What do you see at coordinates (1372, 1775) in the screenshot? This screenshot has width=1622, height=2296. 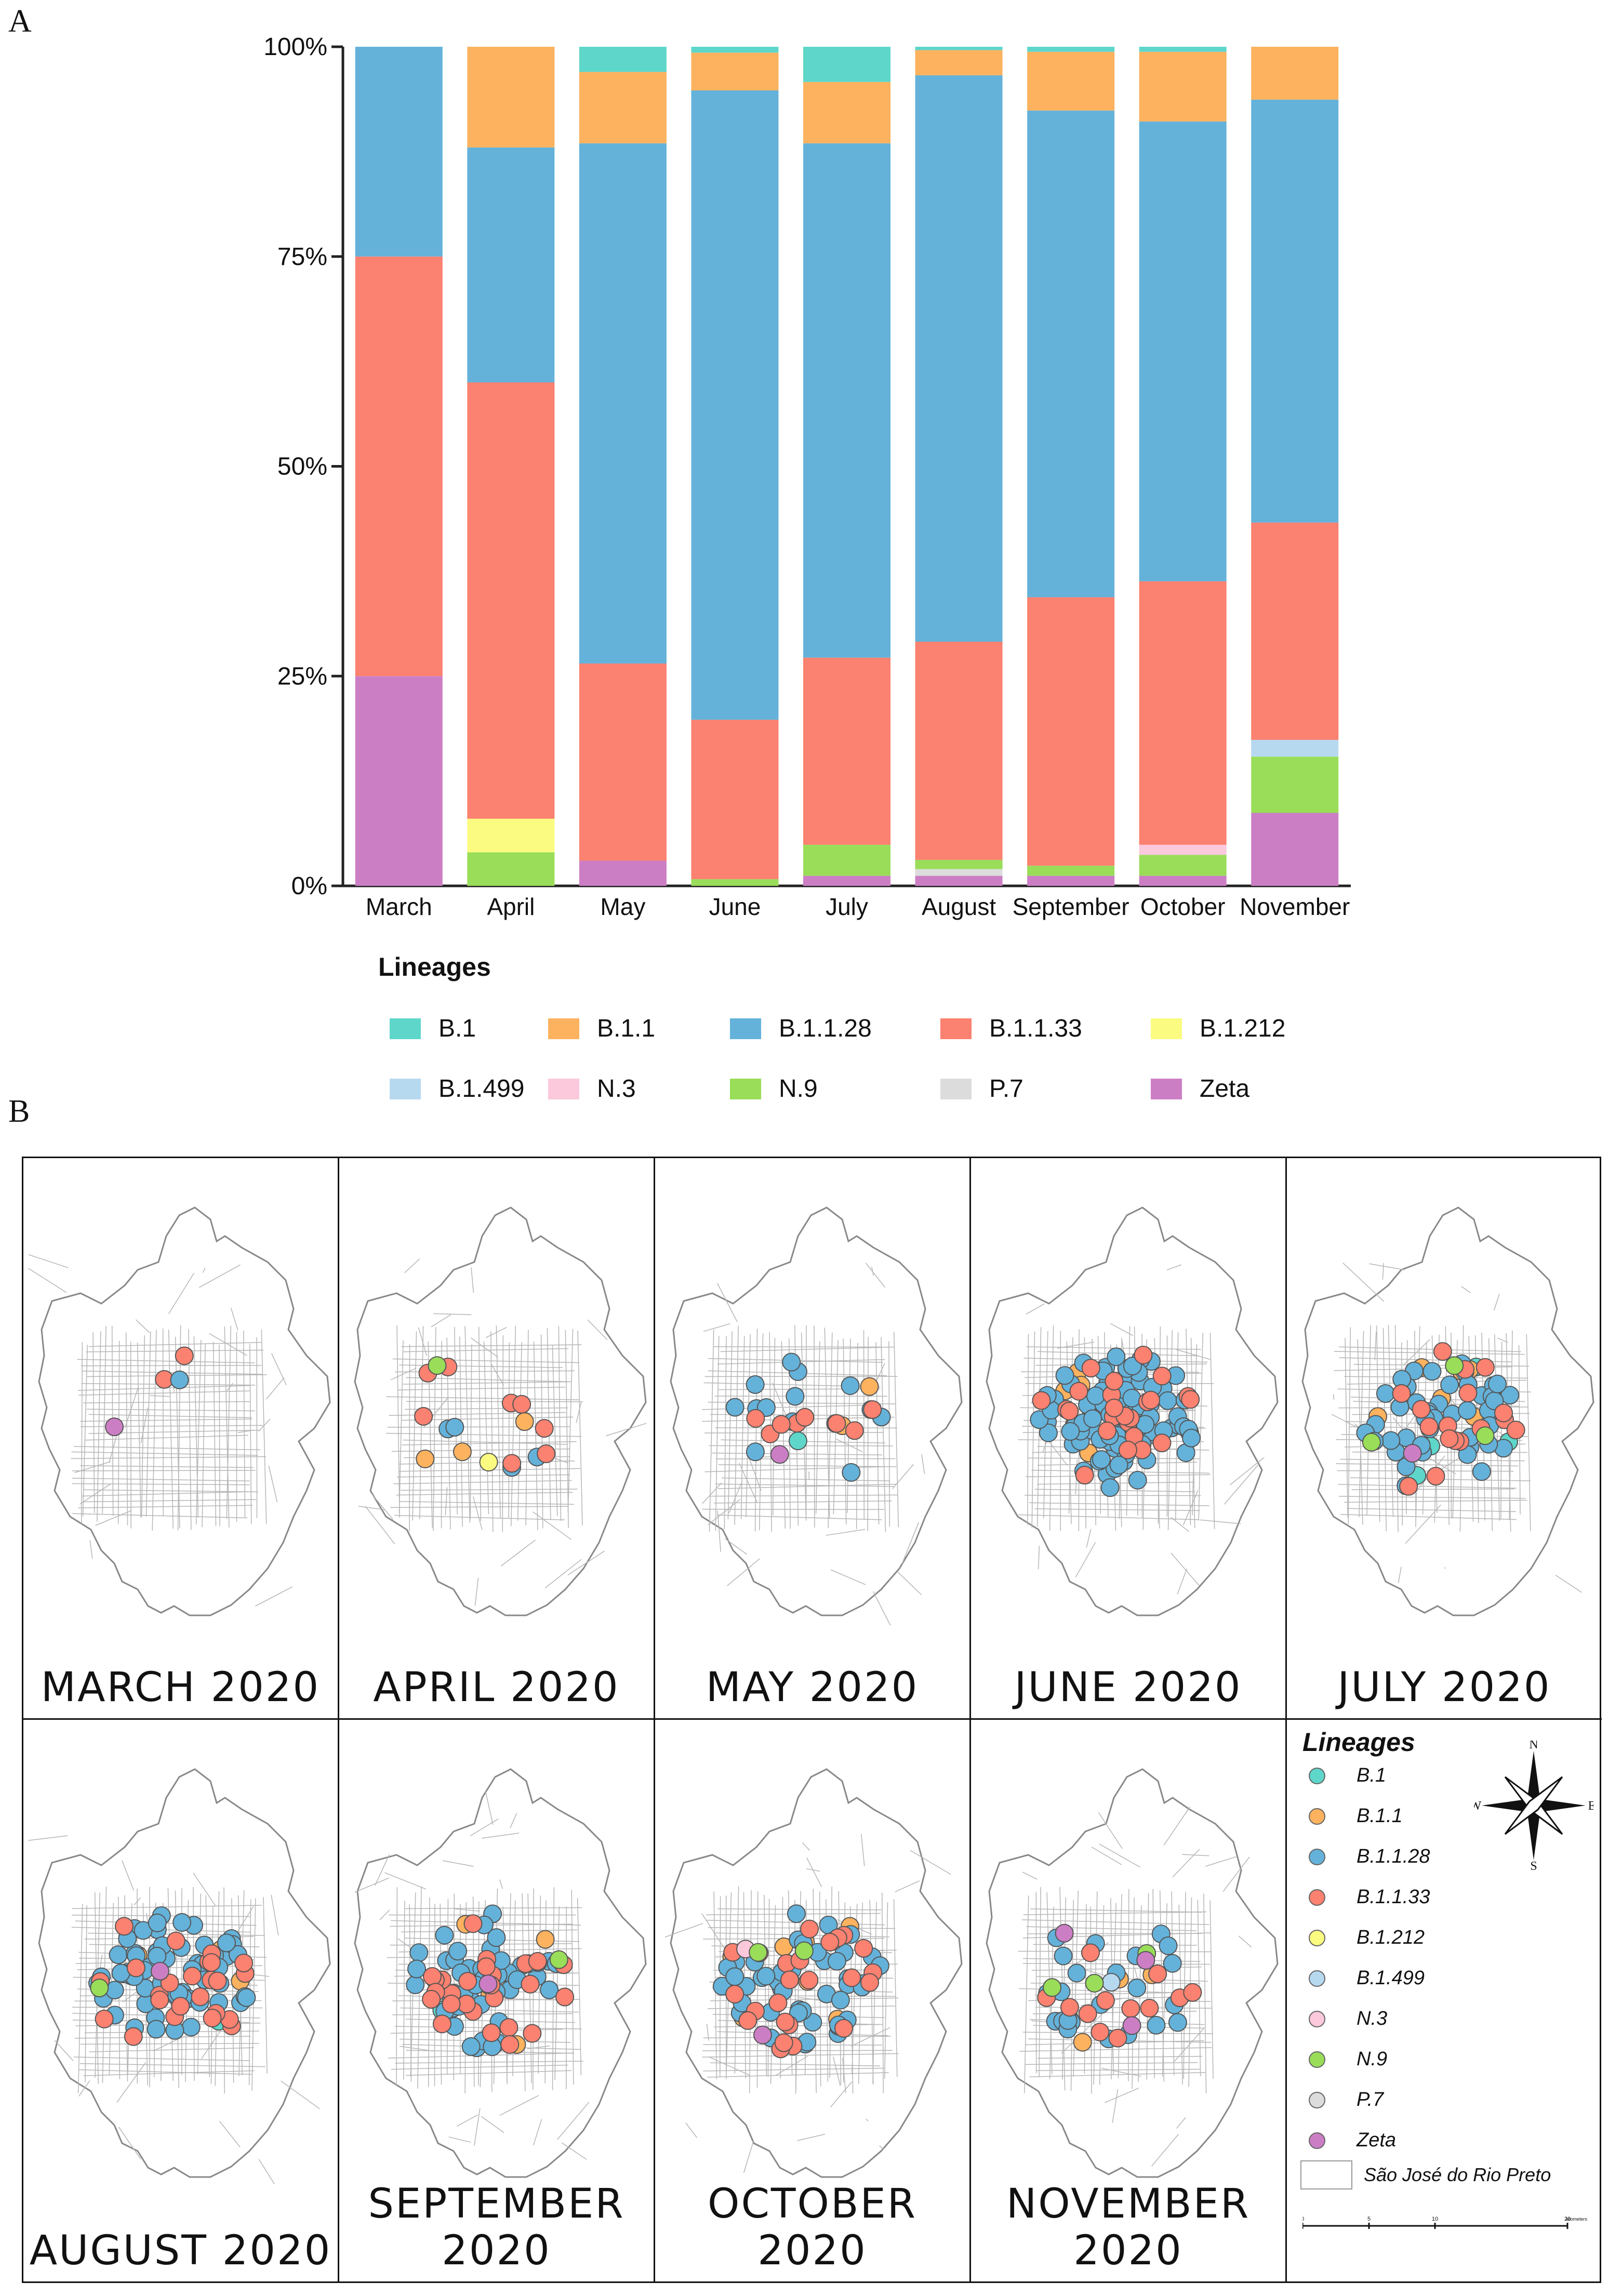 I see `map-legend-label: B.1` at bounding box center [1372, 1775].